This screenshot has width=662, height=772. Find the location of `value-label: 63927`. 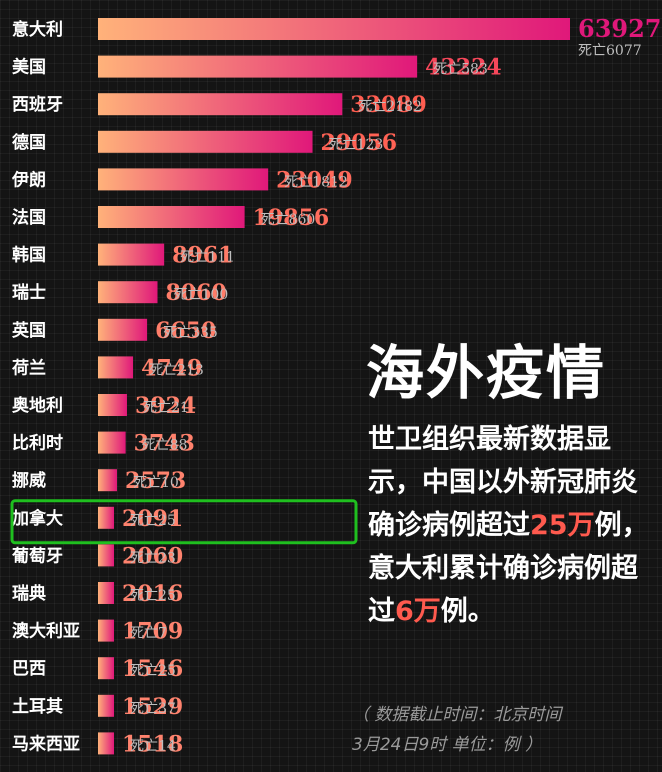

value-label: 63927 is located at coordinates (620, 28).